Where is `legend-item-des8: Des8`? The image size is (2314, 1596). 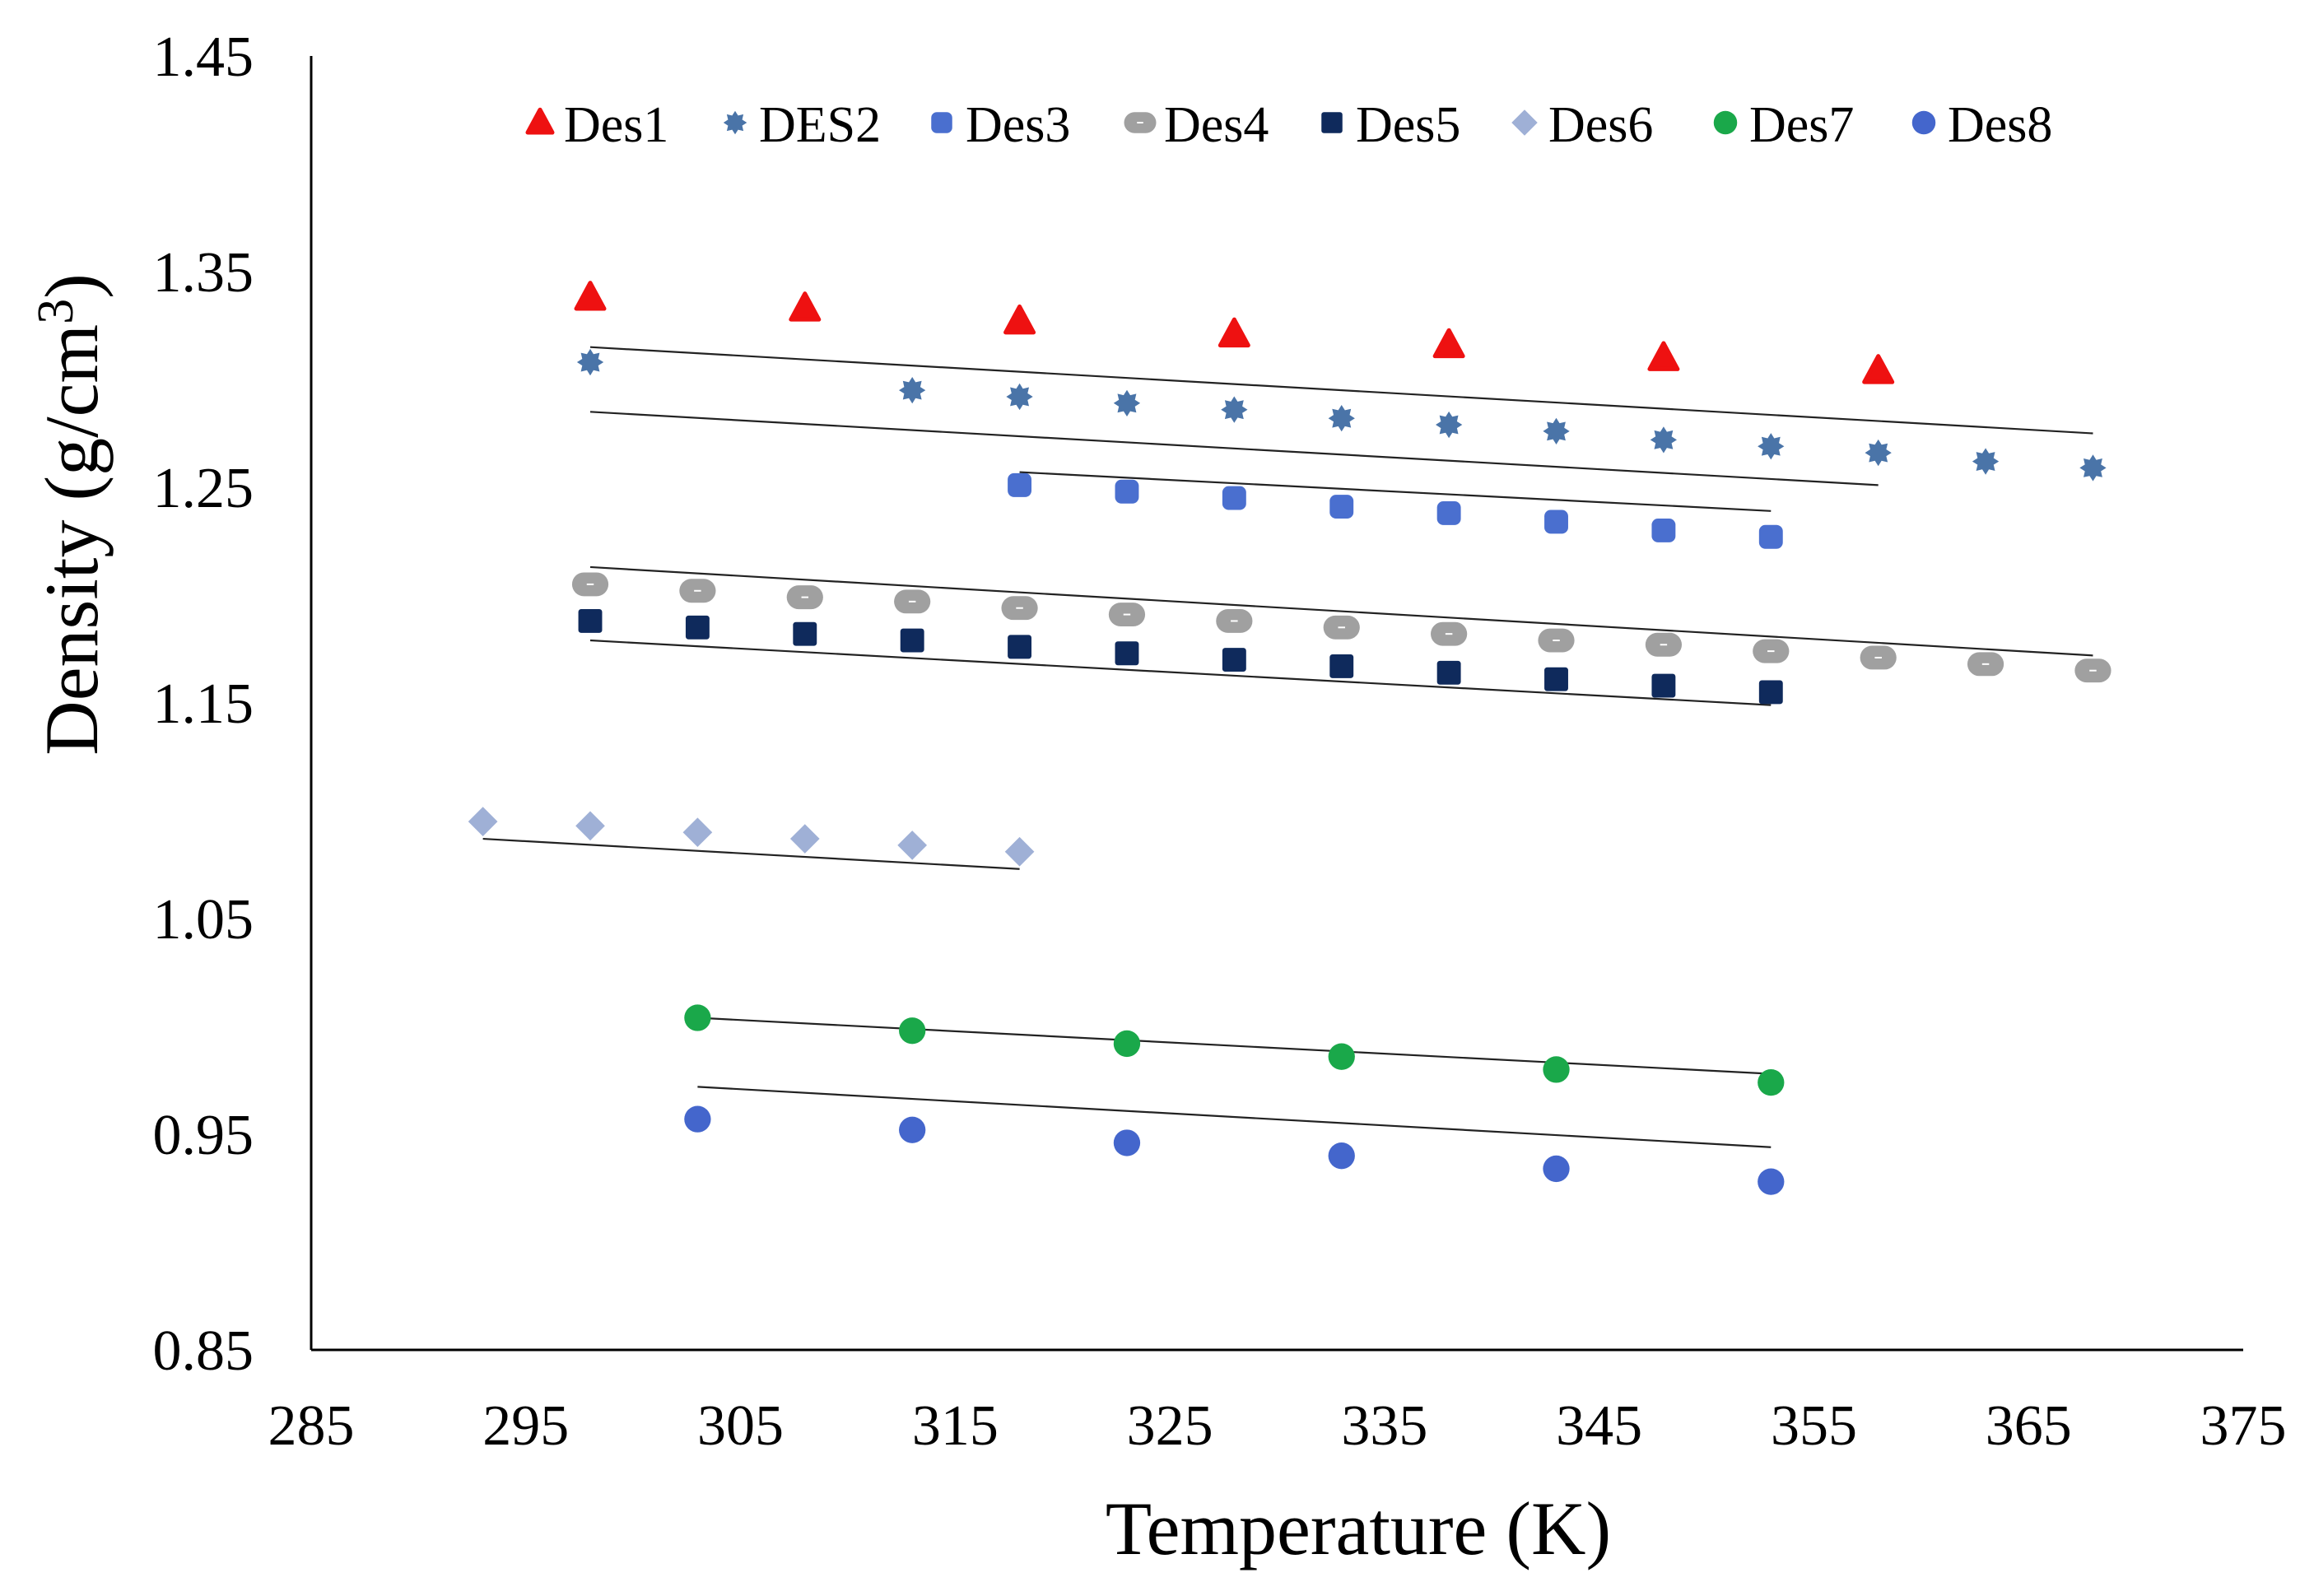 legend-item-des8: Des8 is located at coordinates (1981, 125).